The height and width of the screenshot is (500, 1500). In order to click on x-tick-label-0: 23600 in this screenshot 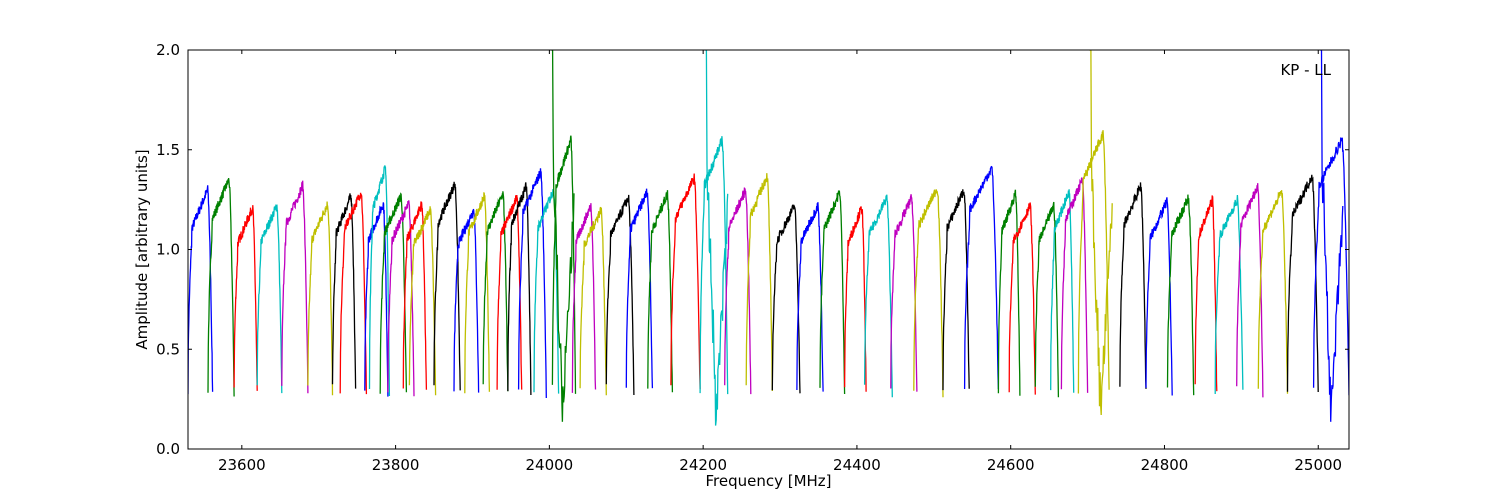, I will do `click(242, 465)`.